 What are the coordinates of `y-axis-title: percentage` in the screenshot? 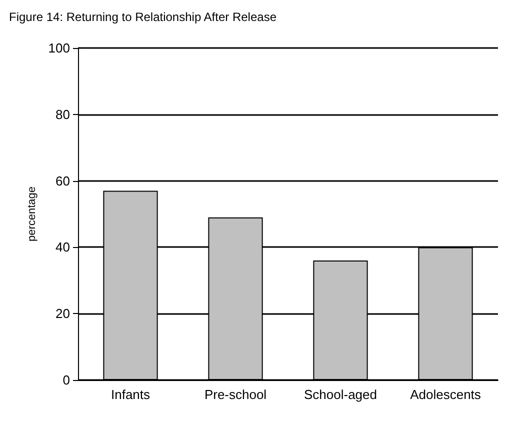 It's located at (32, 214).